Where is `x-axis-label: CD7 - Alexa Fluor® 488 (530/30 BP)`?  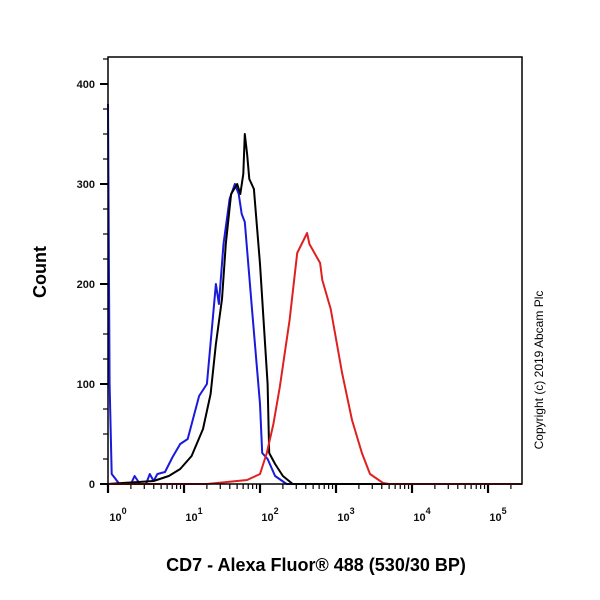
x-axis-label: CD7 - Alexa Fluor® 488 (530/30 BP) is located at coordinates (316, 565).